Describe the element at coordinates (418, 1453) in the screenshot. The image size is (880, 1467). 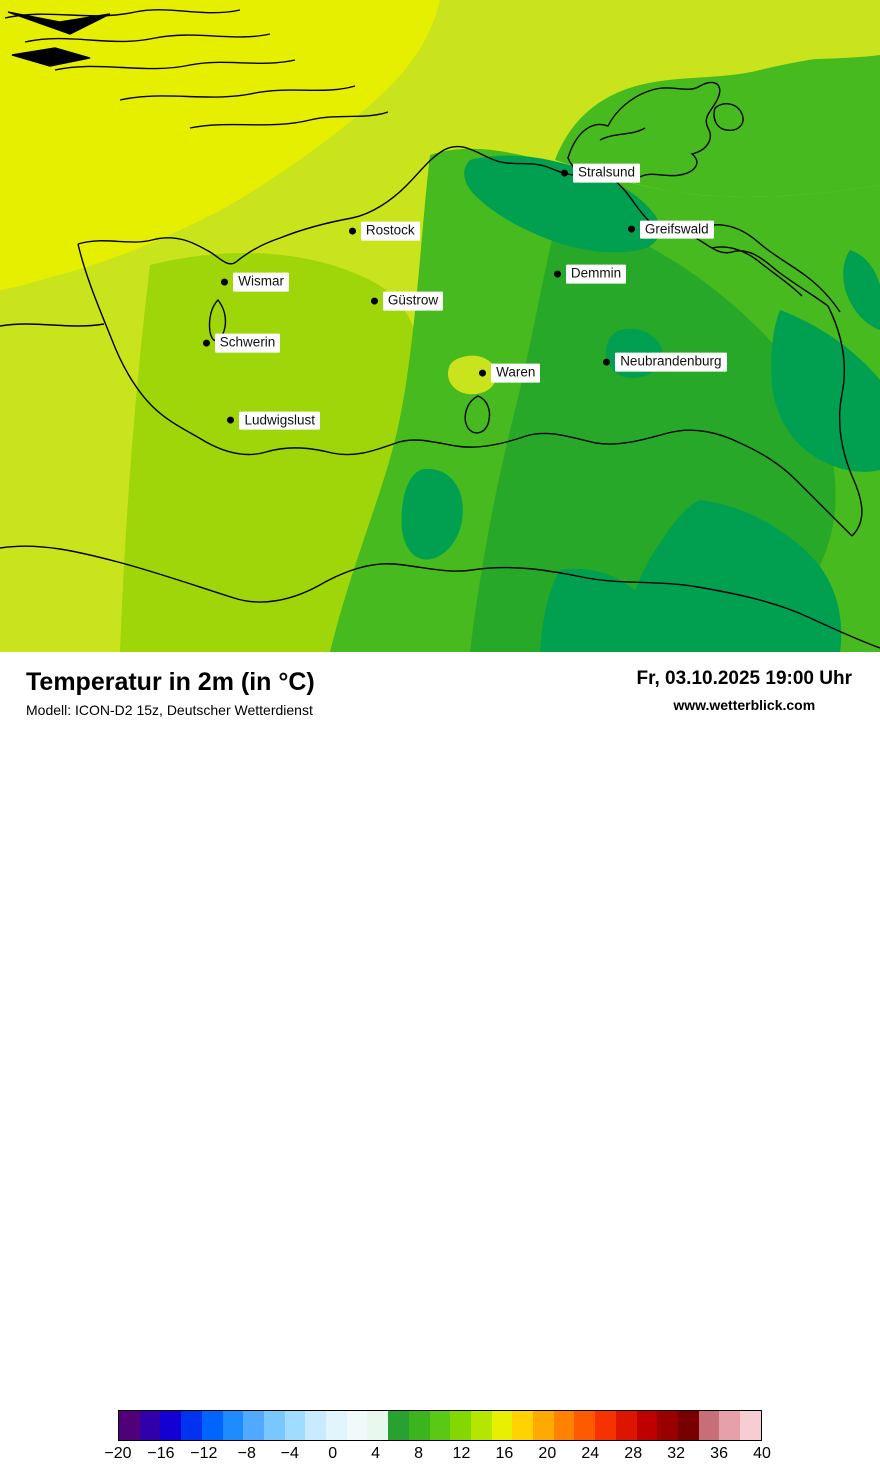
I see `legend-tick: 8` at that location.